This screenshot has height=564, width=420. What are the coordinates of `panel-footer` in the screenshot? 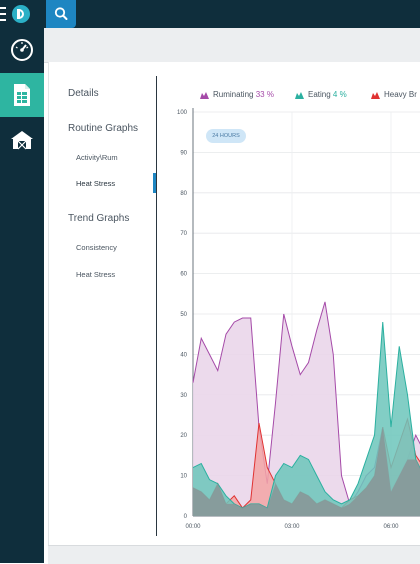 It's located at (234, 554).